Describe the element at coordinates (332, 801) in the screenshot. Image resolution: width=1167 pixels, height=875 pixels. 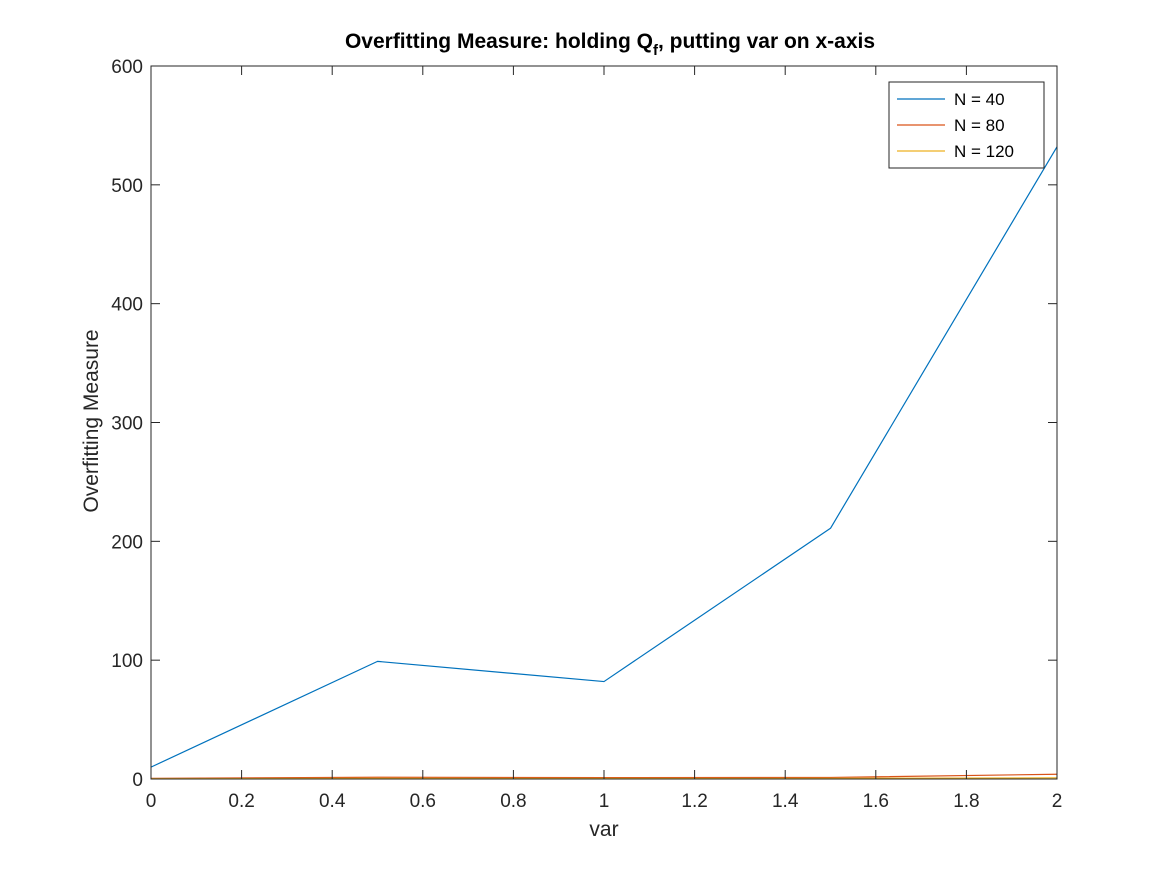
I see `x-tick-label: 0.4` at that location.